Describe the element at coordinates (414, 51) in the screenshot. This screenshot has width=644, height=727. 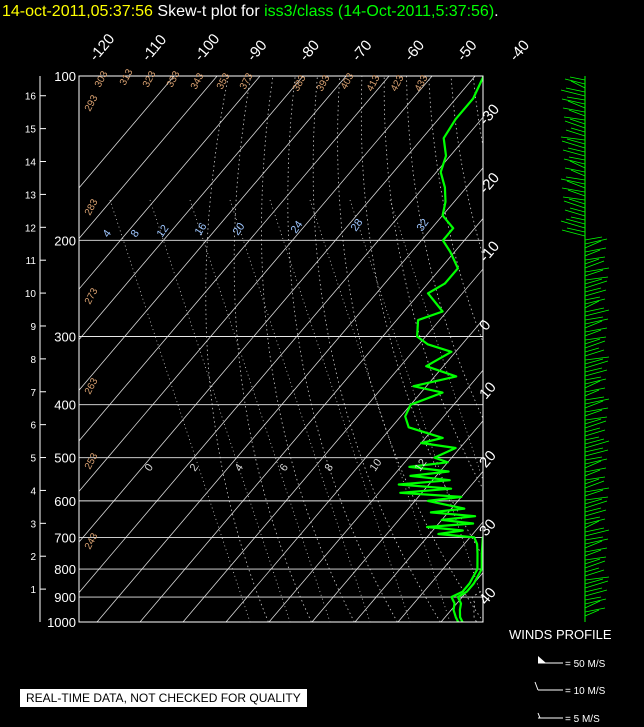
I see `isotherm-top-label: -60` at that location.